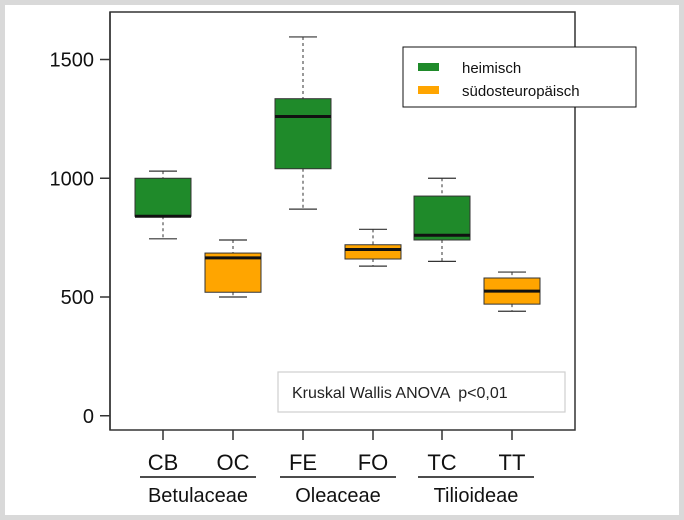  I want to click on legend: heimisch südosteuropäisch, so click(519, 77).